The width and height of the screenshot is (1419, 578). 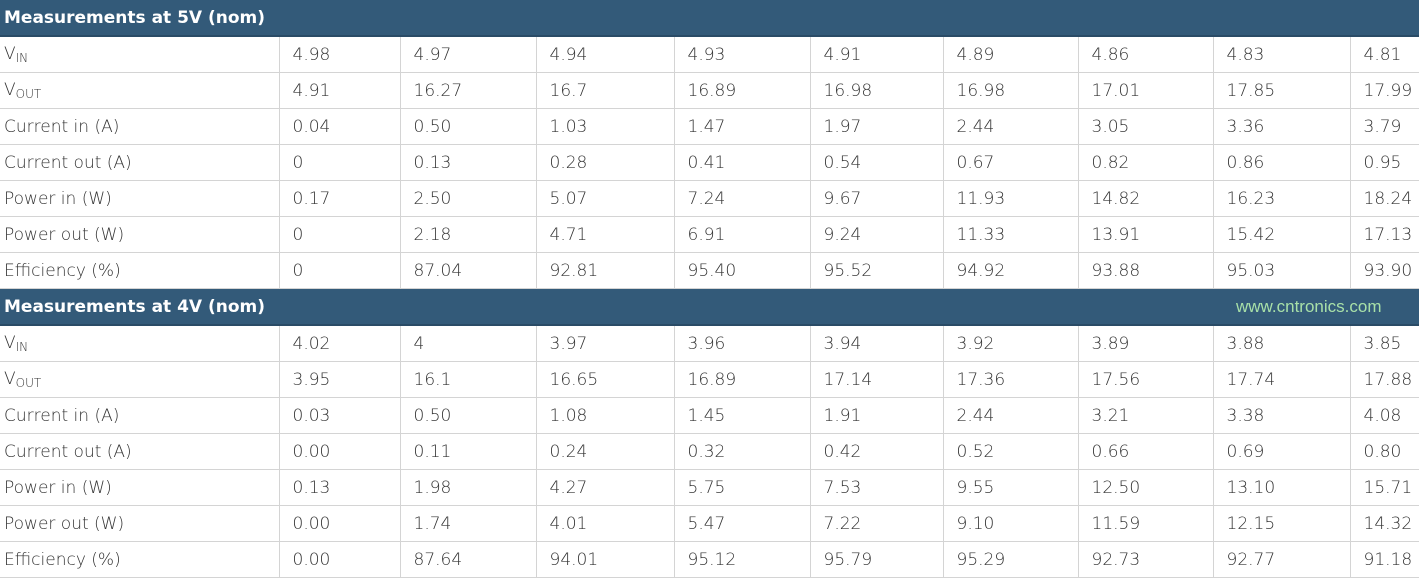 What do you see at coordinates (742, 343) in the screenshot?
I see `table-cell: 3.96` at bounding box center [742, 343].